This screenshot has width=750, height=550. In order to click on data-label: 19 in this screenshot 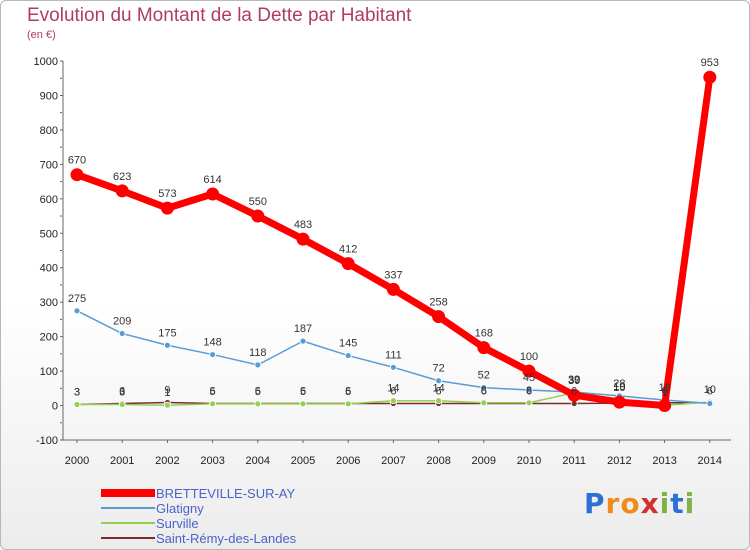, I will do `click(619, 387)`.